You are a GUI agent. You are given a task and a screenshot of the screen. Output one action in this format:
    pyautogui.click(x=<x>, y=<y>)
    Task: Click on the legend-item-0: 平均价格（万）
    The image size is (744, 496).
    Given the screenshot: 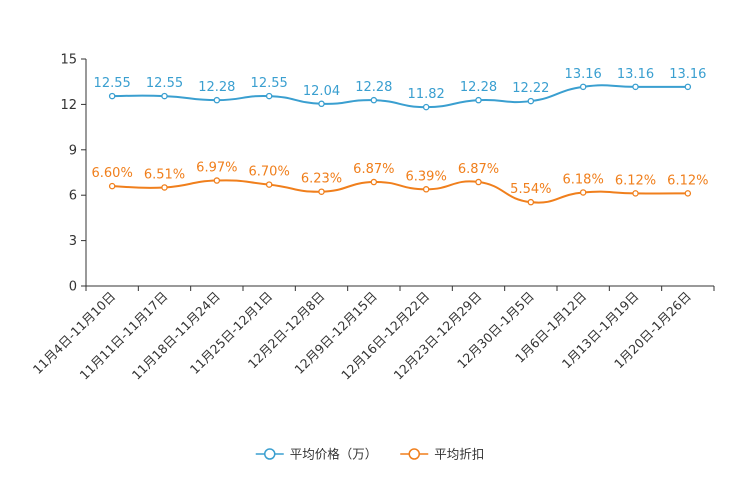 What is the action you would take?
    pyautogui.click(x=316, y=454)
    